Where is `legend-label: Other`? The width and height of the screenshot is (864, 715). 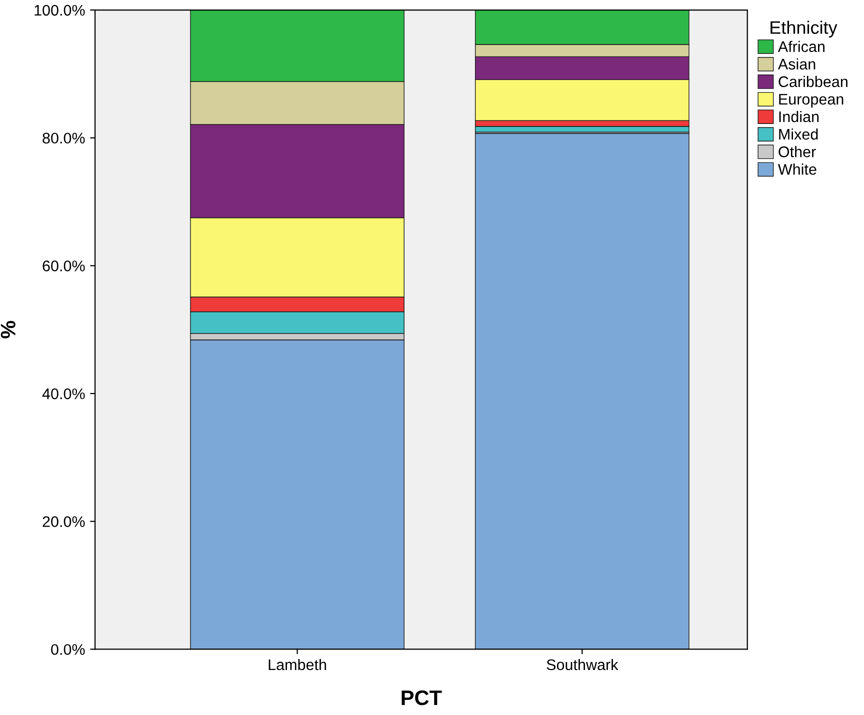
legend-label: Other is located at coordinates (797, 152).